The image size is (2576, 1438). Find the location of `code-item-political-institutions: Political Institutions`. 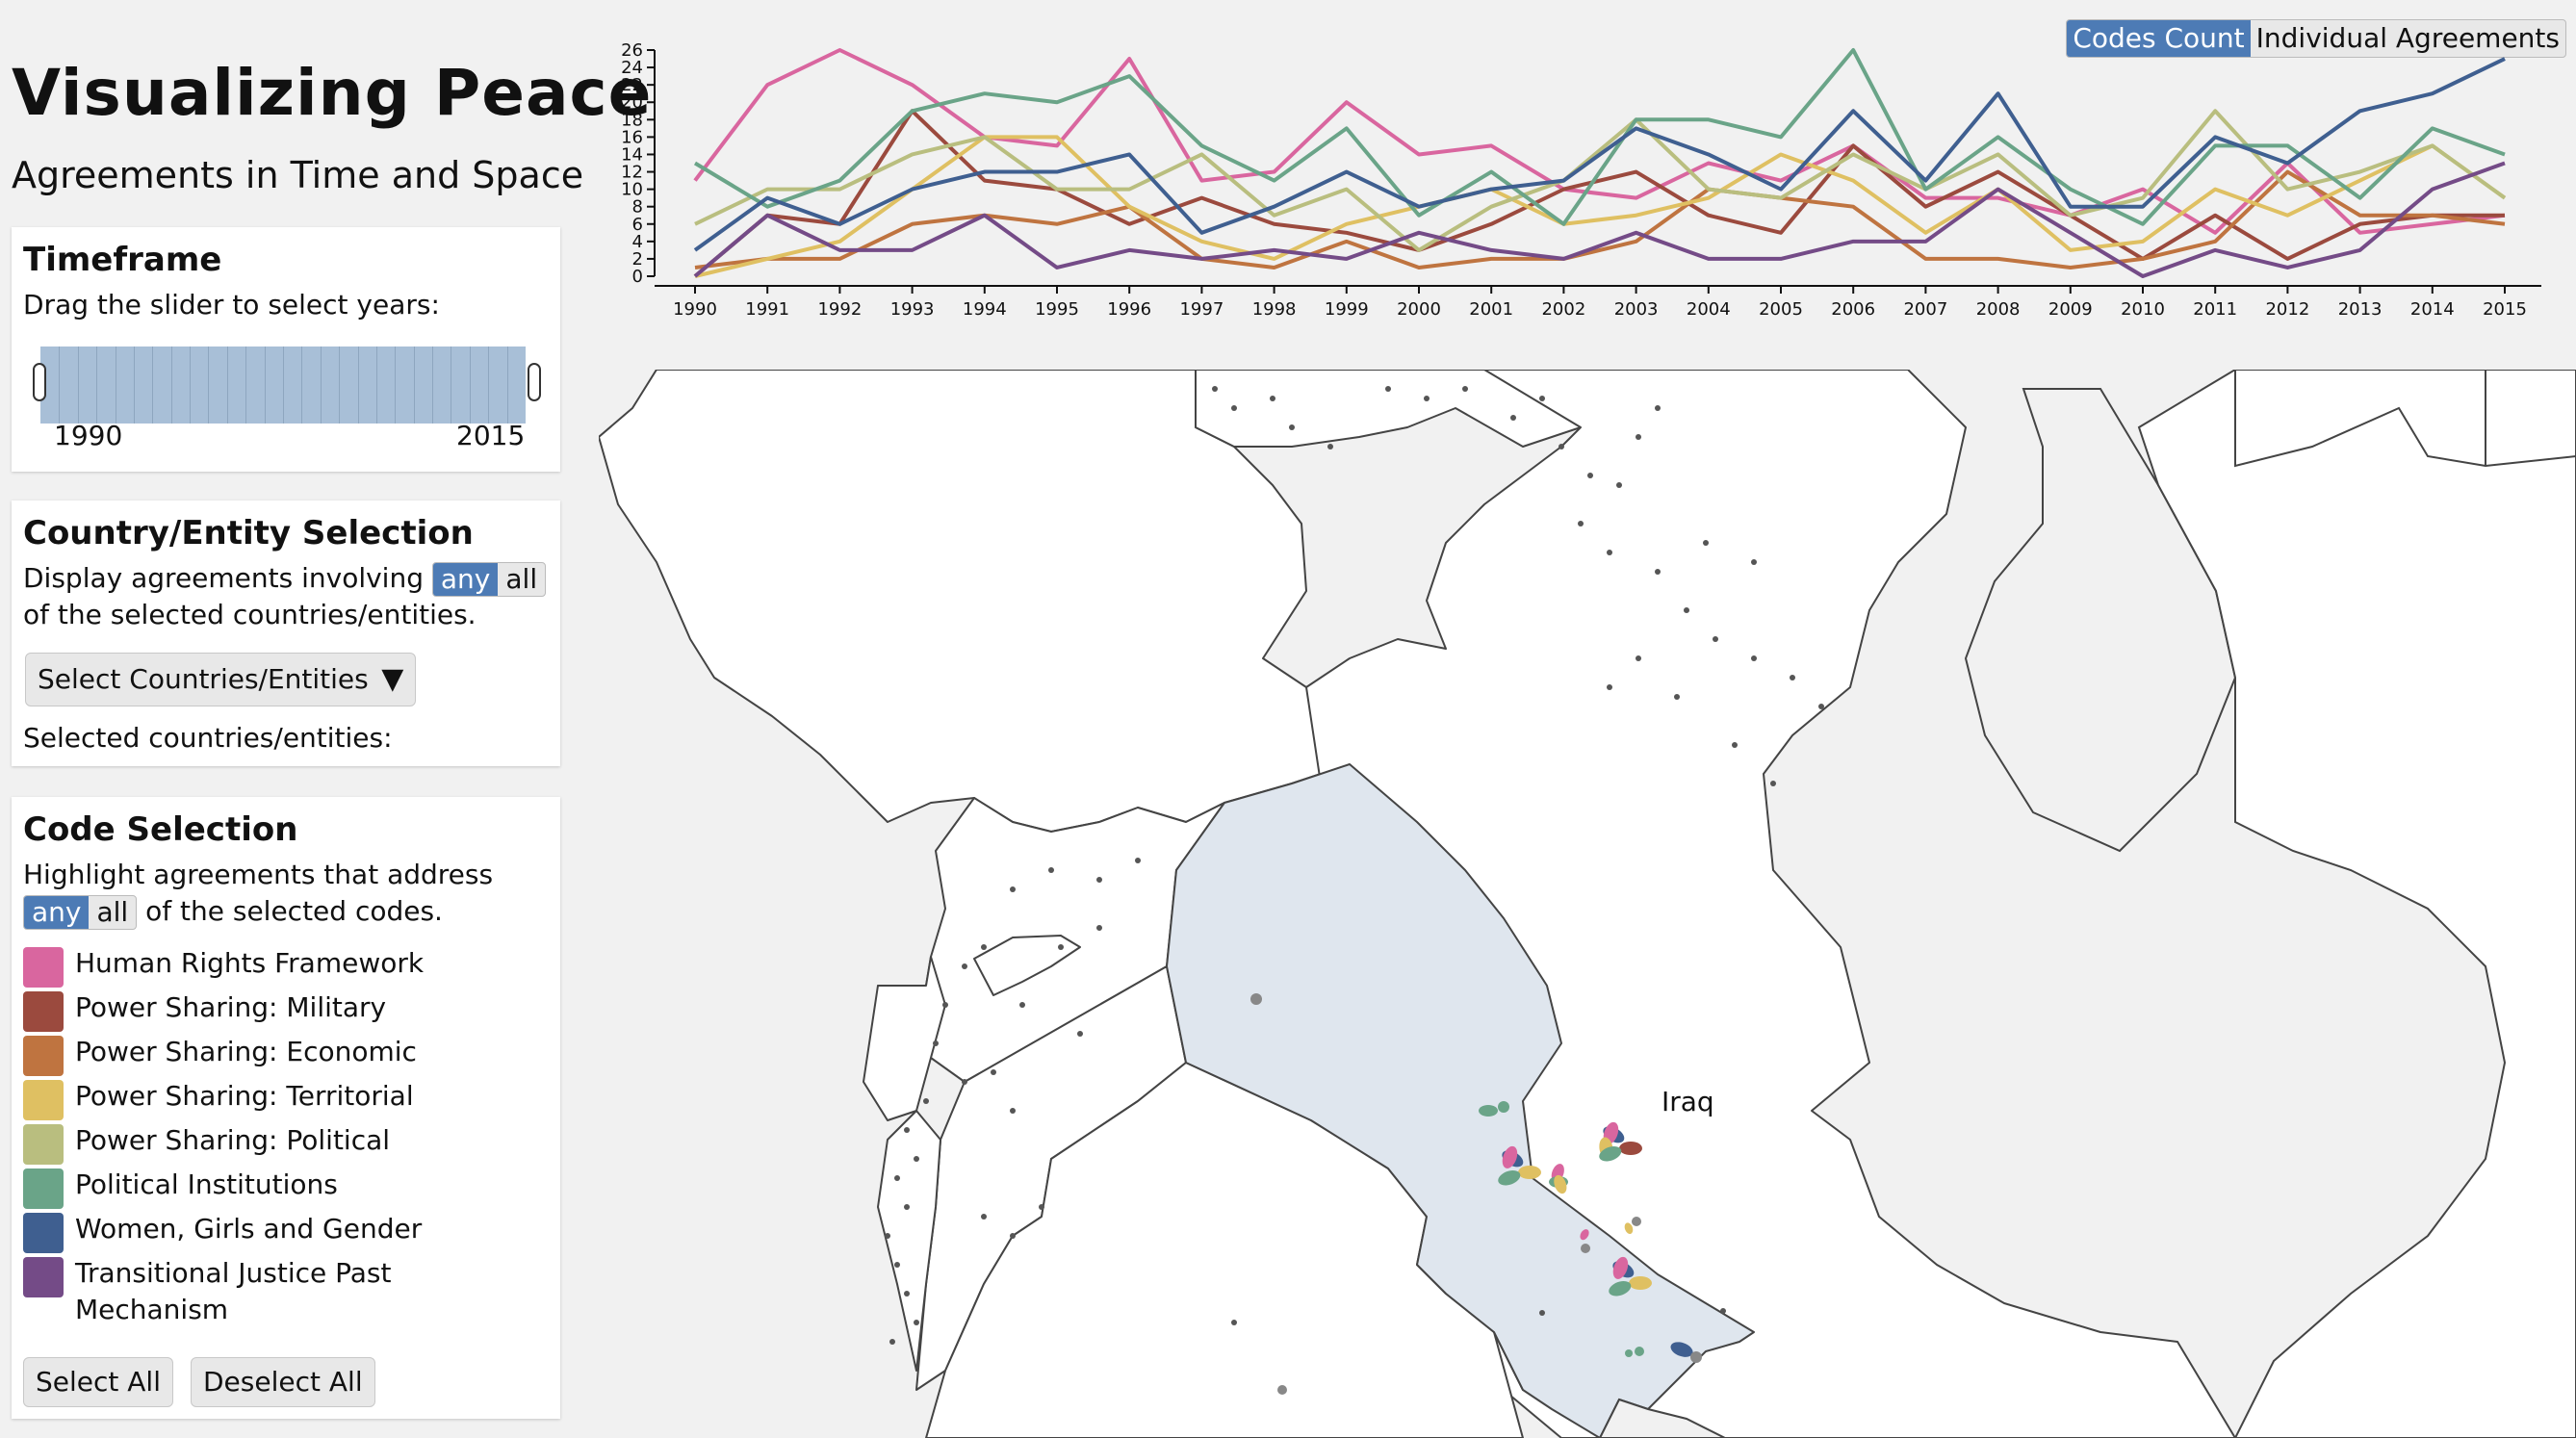

code-item-political-institutions: Political Institutions is located at coordinates (181, 1188).